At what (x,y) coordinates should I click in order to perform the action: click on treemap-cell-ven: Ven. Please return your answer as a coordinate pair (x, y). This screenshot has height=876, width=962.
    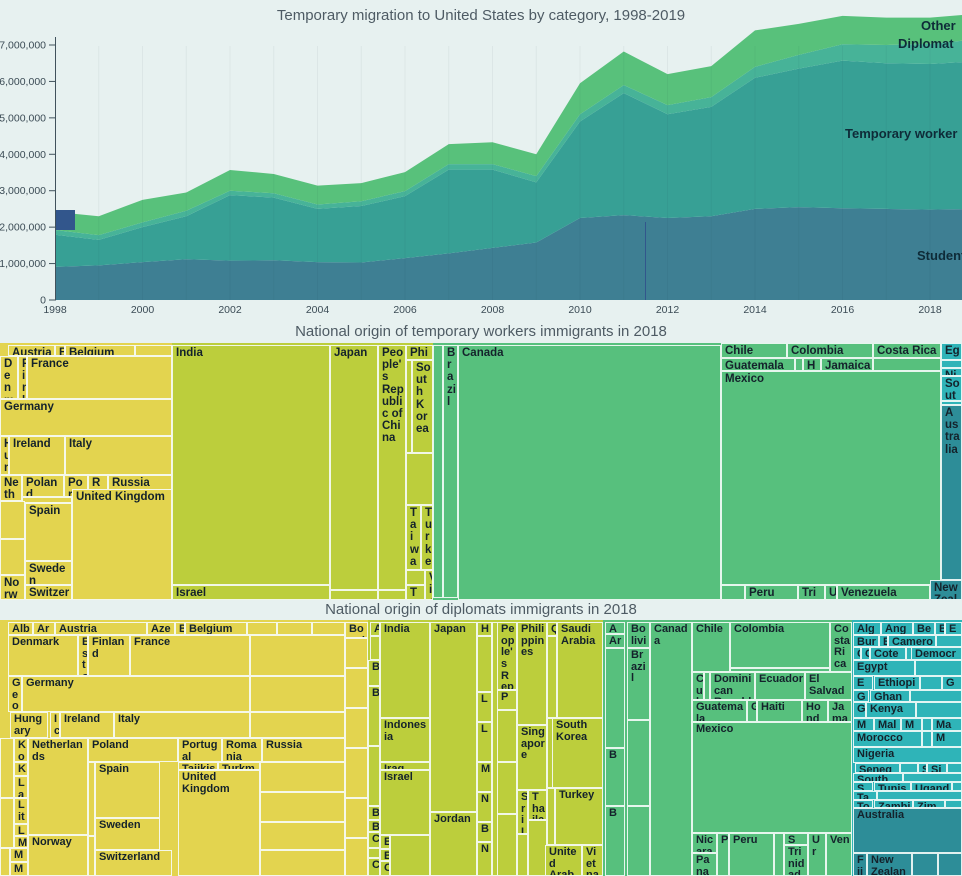
    Looking at the image, I should click on (839, 854).